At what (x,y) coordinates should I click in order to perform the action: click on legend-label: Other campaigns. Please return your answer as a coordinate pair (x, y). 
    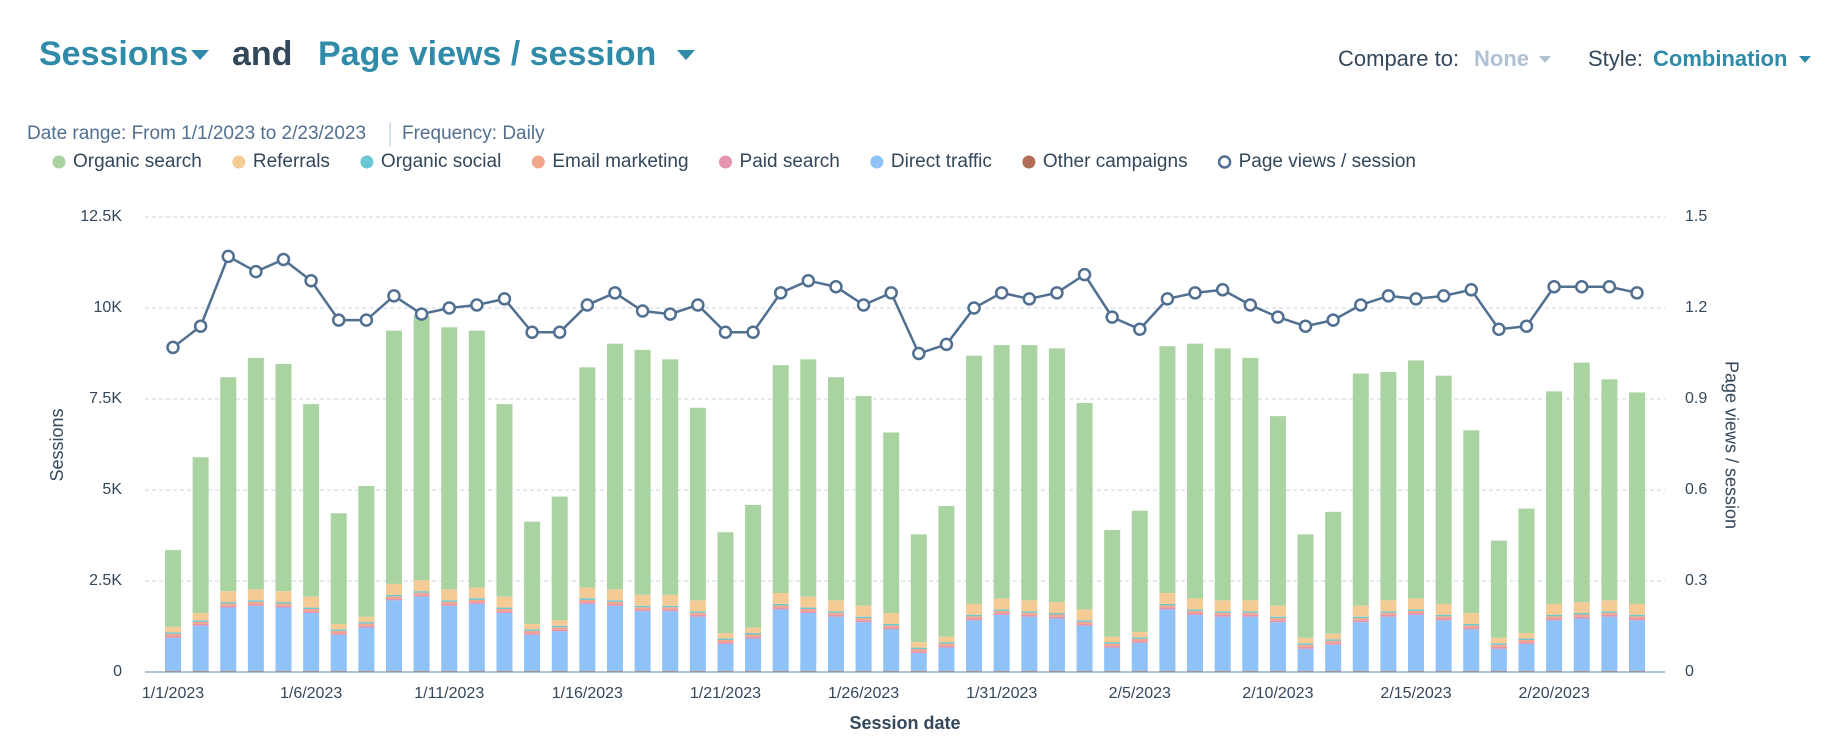
    Looking at the image, I should click on (1115, 161).